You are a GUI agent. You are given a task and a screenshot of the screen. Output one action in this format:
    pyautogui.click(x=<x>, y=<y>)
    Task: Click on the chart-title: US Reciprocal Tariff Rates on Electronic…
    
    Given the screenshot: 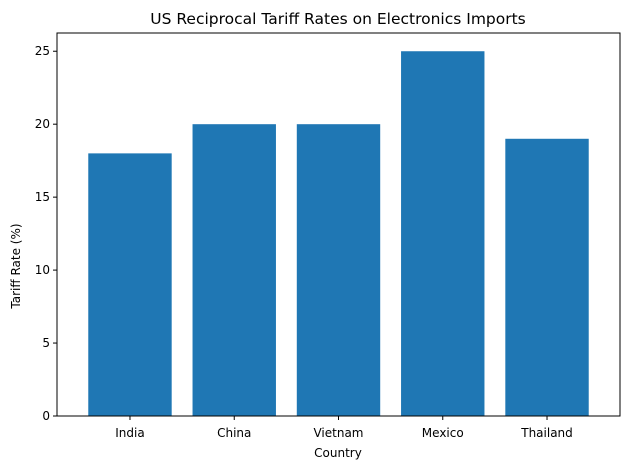 What is the action you would take?
    pyautogui.click(x=338, y=19)
    